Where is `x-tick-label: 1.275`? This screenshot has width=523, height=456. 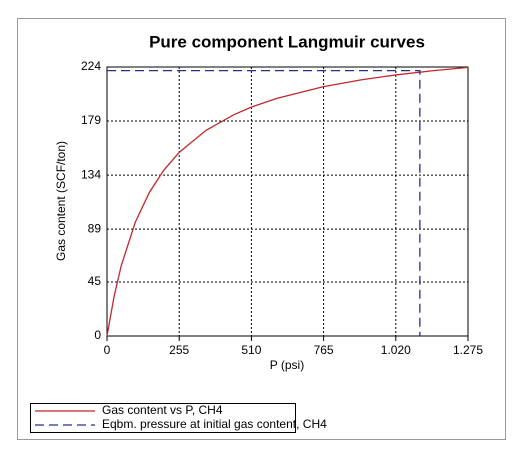
x-tick-label: 1.275 is located at coordinates (468, 350).